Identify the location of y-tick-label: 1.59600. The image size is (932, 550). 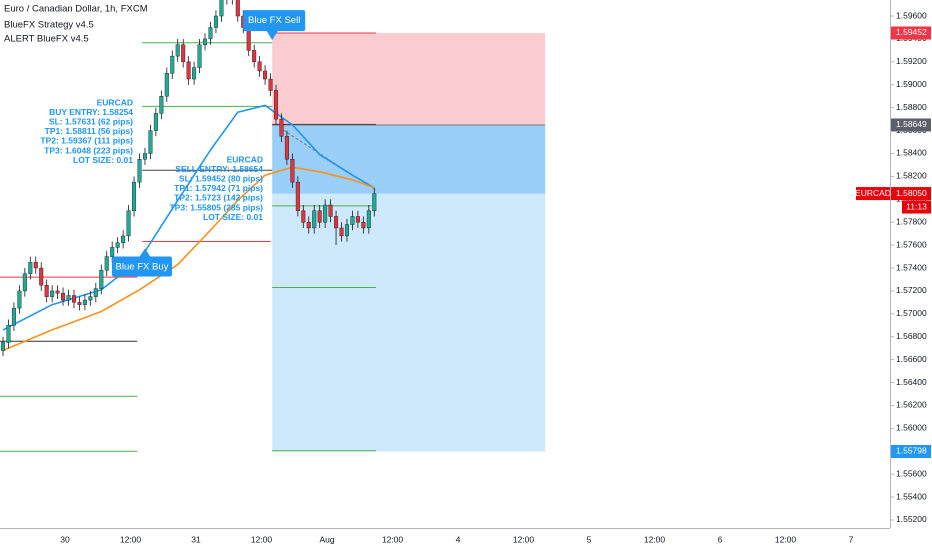
(911, 15).